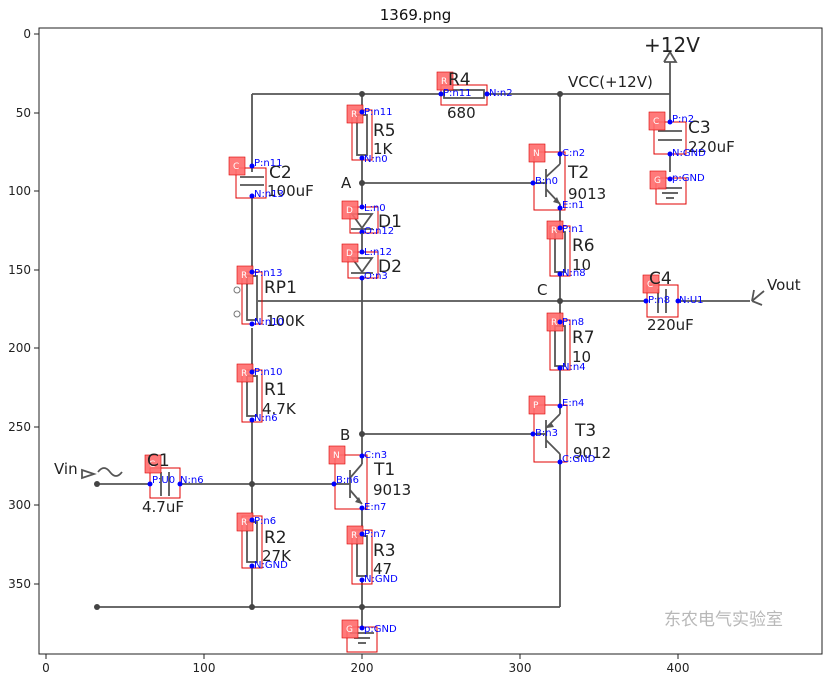  What do you see at coordinates (573, 403) in the screenshot?
I see `pin-label: E:n4` at bounding box center [573, 403].